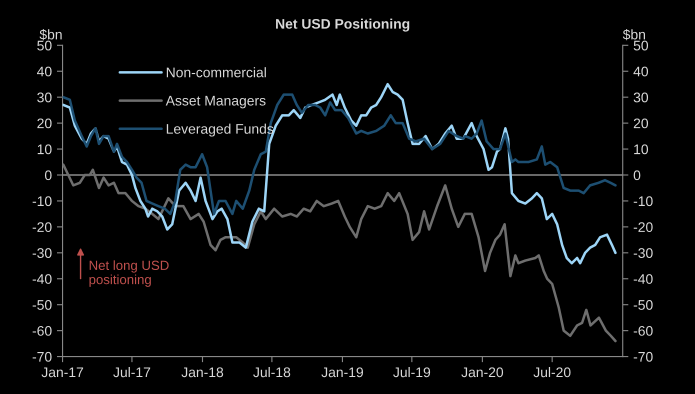  I want to click on y-tick-label: -60, so click(42, 331).